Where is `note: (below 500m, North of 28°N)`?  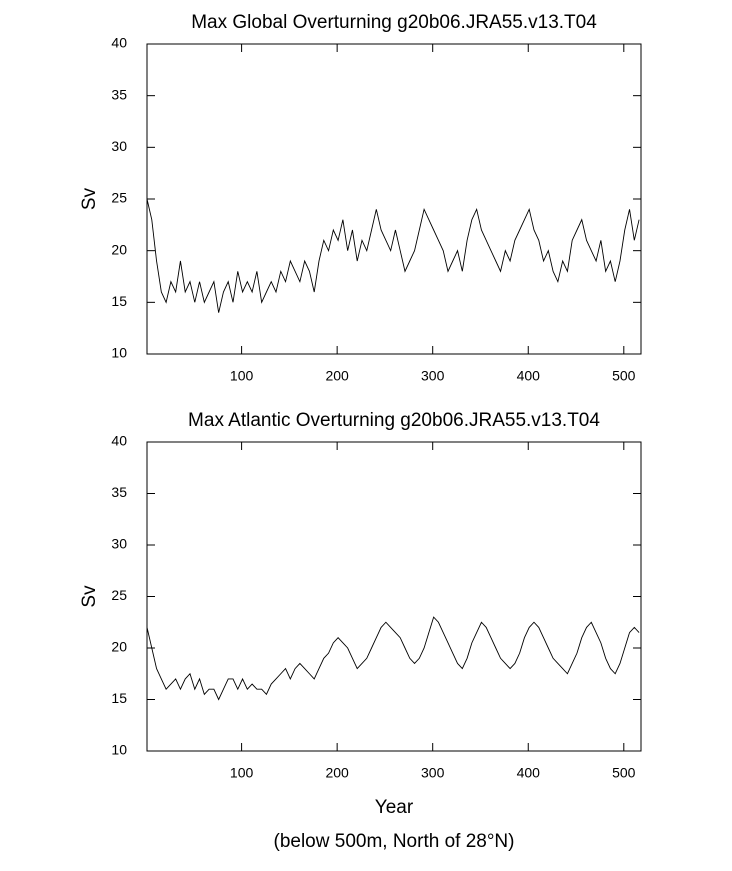
note: (below 500m, North of 28°N) is located at coordinates (394, 841).